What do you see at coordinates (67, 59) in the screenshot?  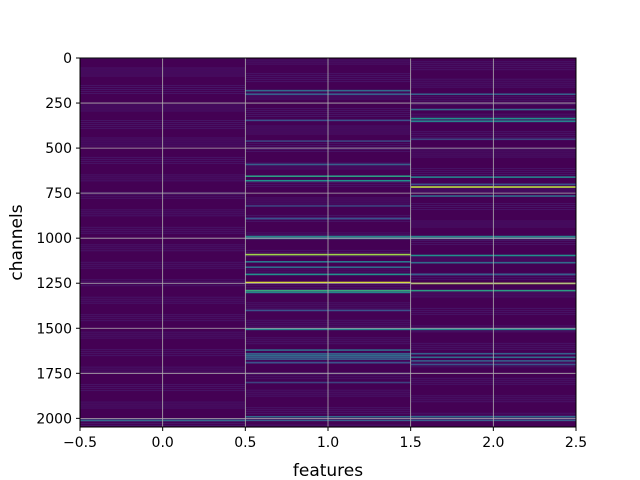 I see `y-tick-label: 0` at bounding box center [67, 59].